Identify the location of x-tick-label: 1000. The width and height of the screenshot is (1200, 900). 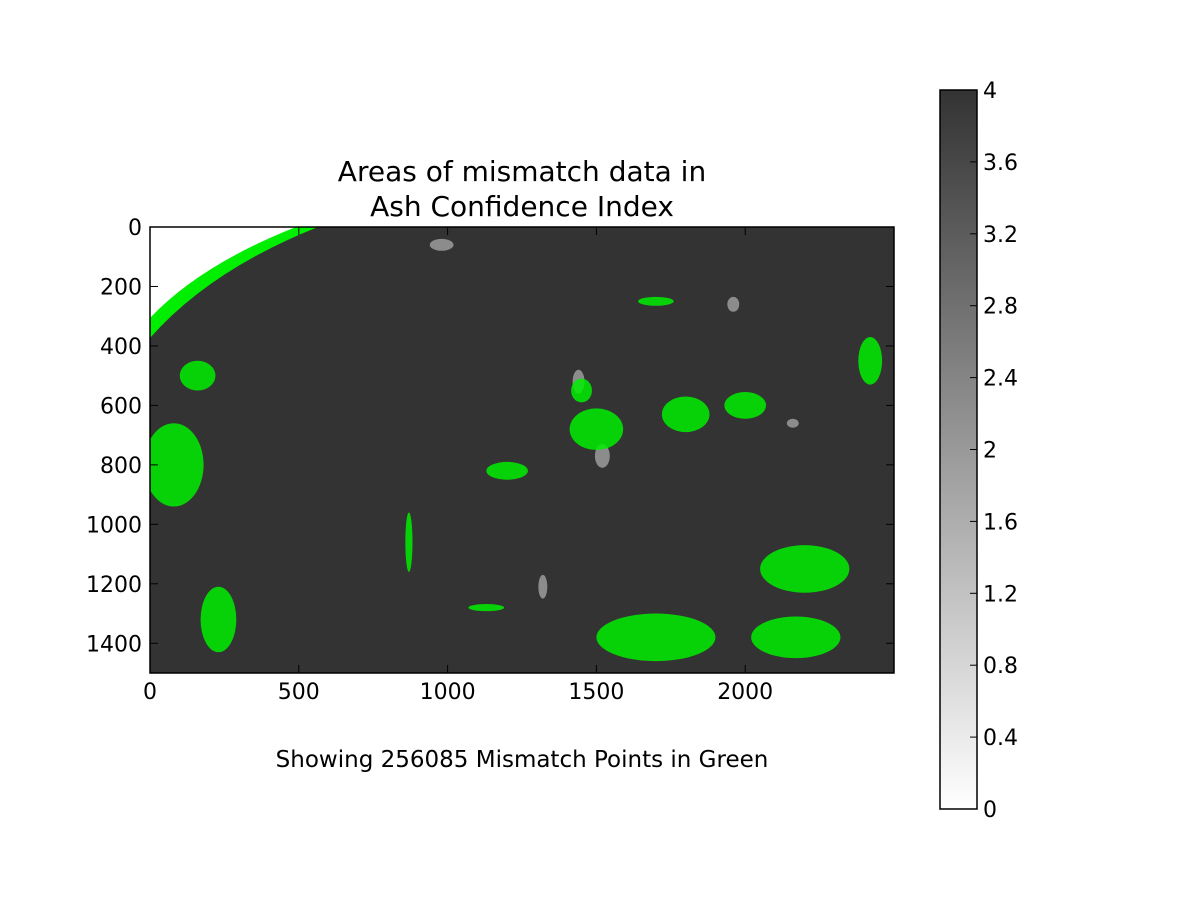
(448, 692).